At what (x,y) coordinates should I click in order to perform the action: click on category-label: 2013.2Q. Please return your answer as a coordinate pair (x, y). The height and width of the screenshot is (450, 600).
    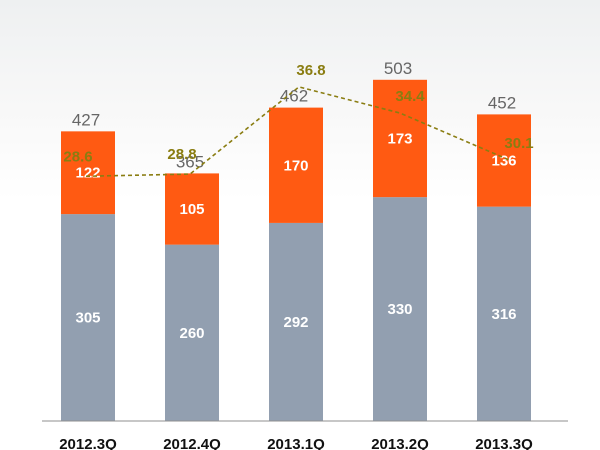
    Looking at the image, I should click on (400, 443).